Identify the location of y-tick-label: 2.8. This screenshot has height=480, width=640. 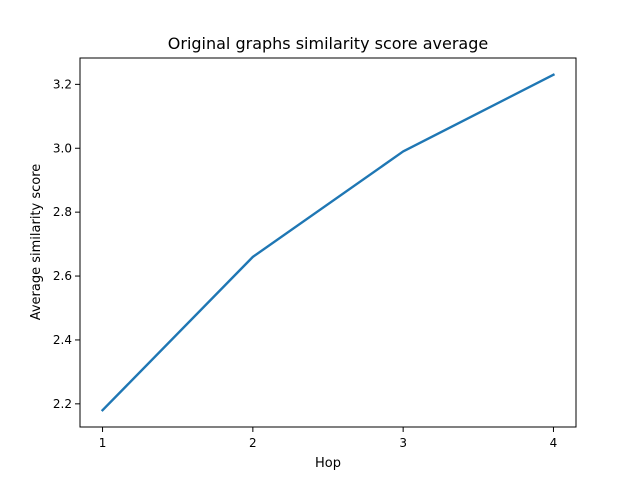
(62, 212).